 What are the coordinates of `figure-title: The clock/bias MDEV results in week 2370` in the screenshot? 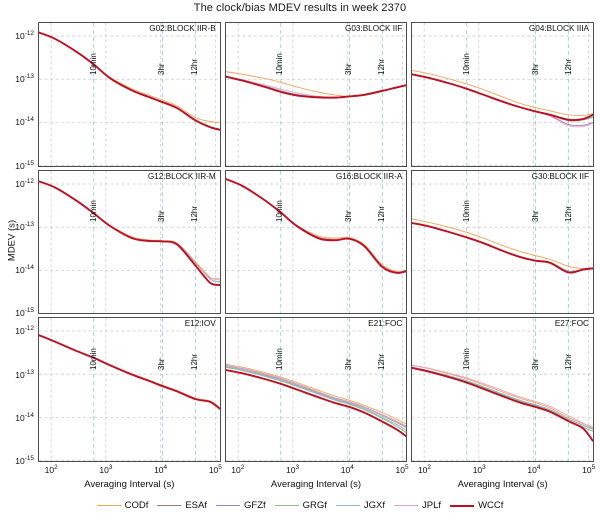 It's located at (300, 8).